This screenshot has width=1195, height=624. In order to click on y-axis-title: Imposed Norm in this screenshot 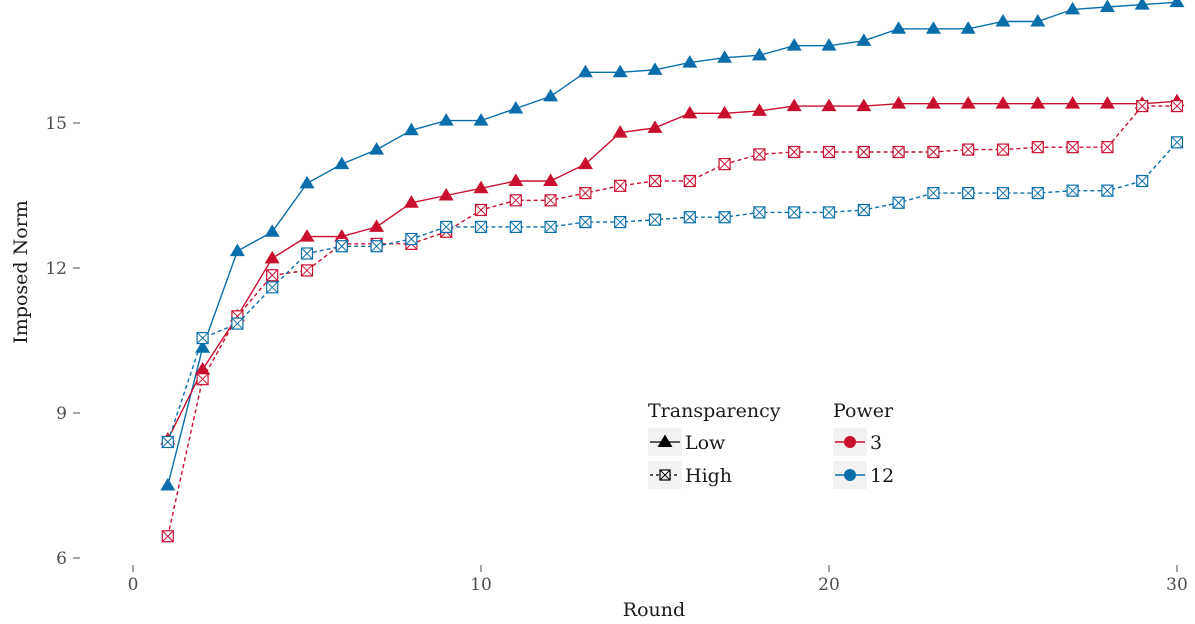, I will do `click(21, 271)`.